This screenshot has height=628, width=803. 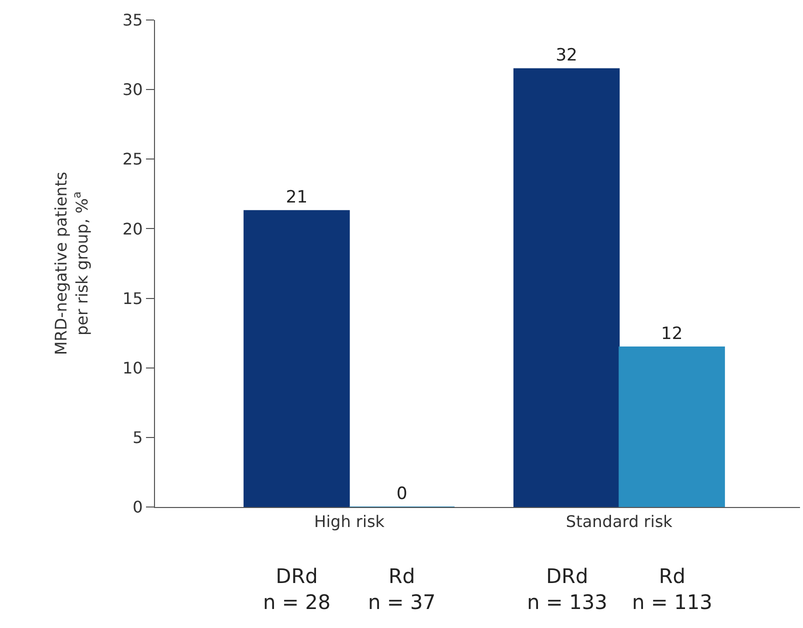 I want to click on data-label: 0, so click(x=402, y=494).